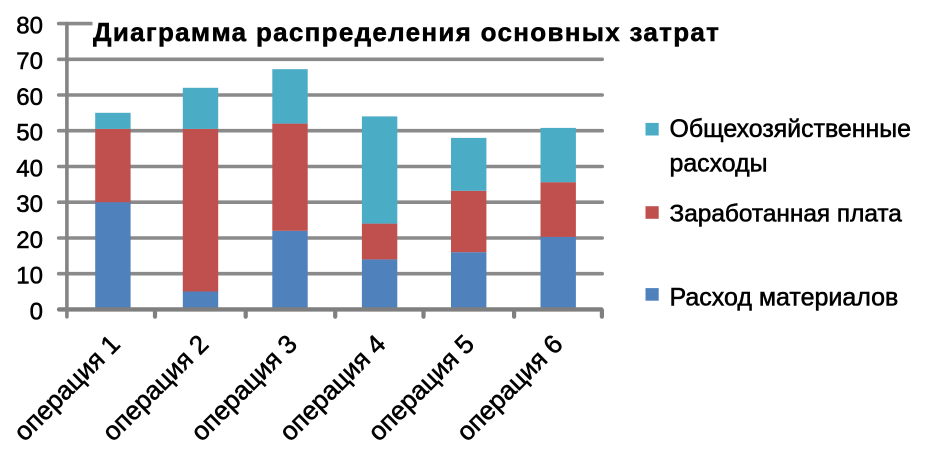 The height and width of the screenshot is (455, 931). I want to click on svg-text: 50, so click(29, 133).